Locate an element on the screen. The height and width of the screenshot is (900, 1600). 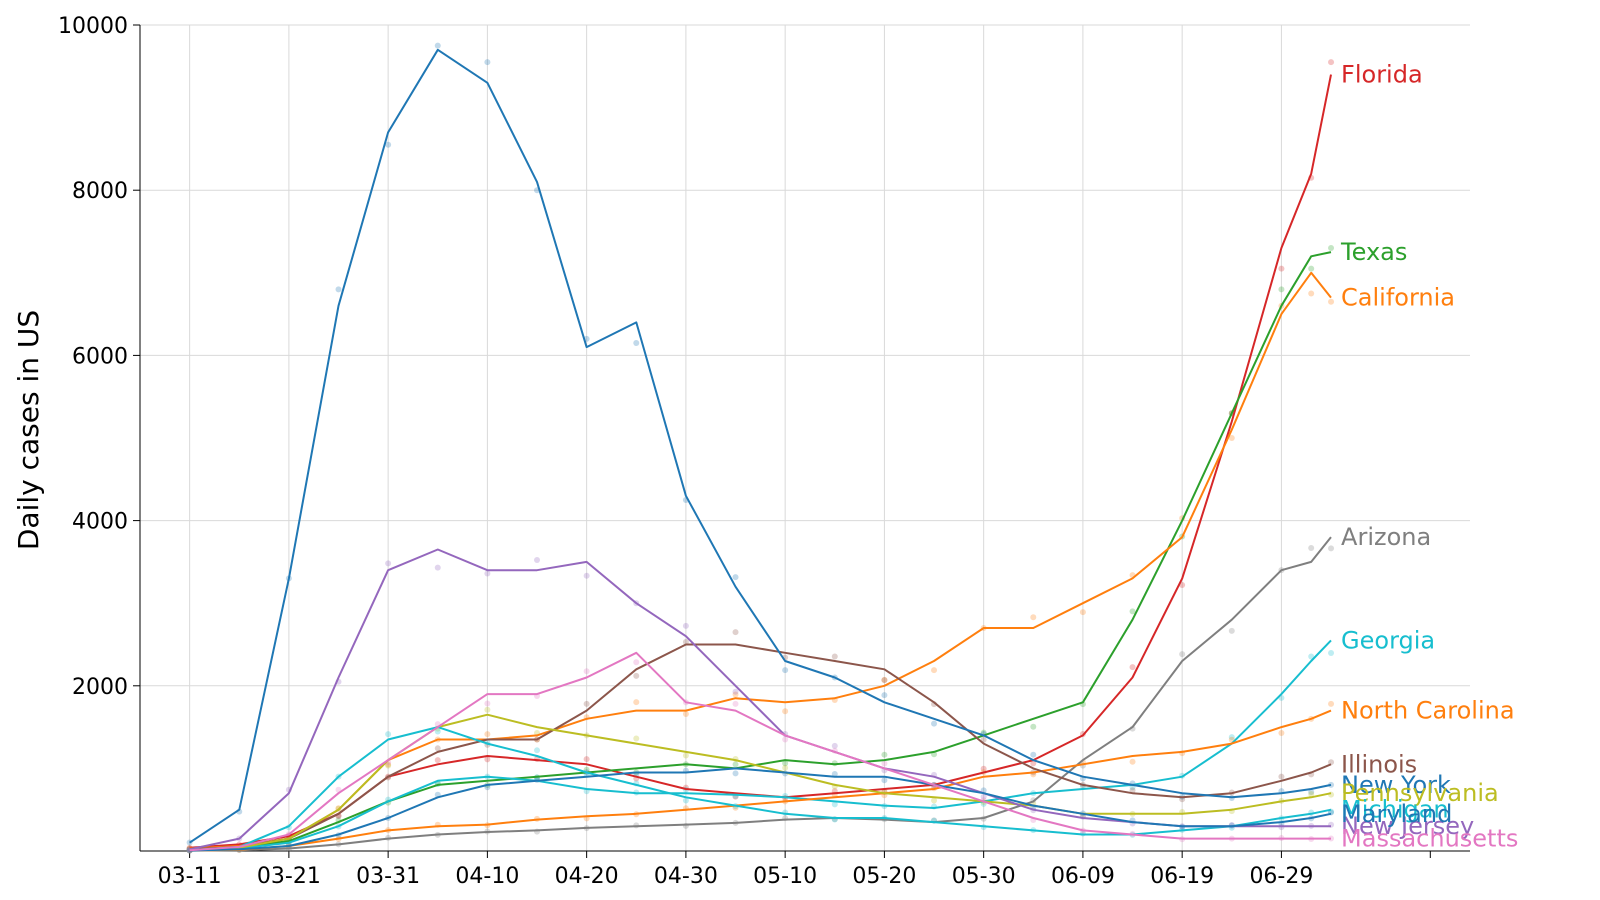
illinois-label: Illinois is located at coordinates (1379, 764).